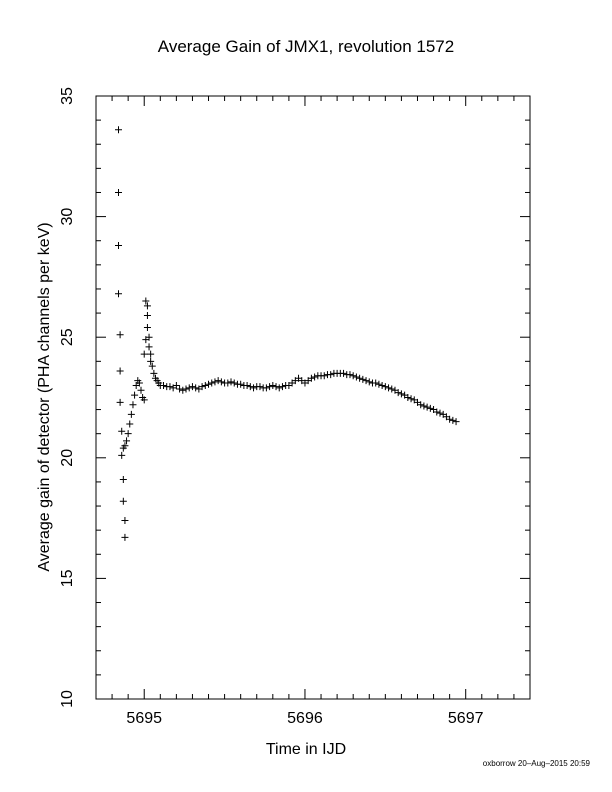 The width and height of the screenshot is (612, 792). I want to click on y-tick-label: 35, so click(67, 96).